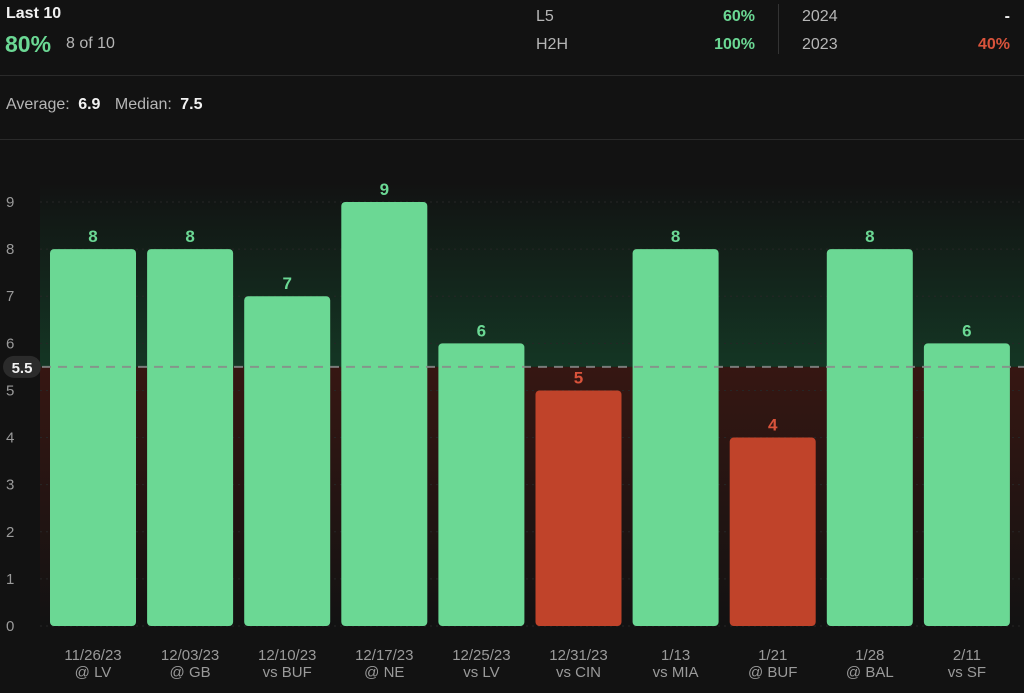  I want to click on x-tick-opponent: vs LV, so click(481, 672).